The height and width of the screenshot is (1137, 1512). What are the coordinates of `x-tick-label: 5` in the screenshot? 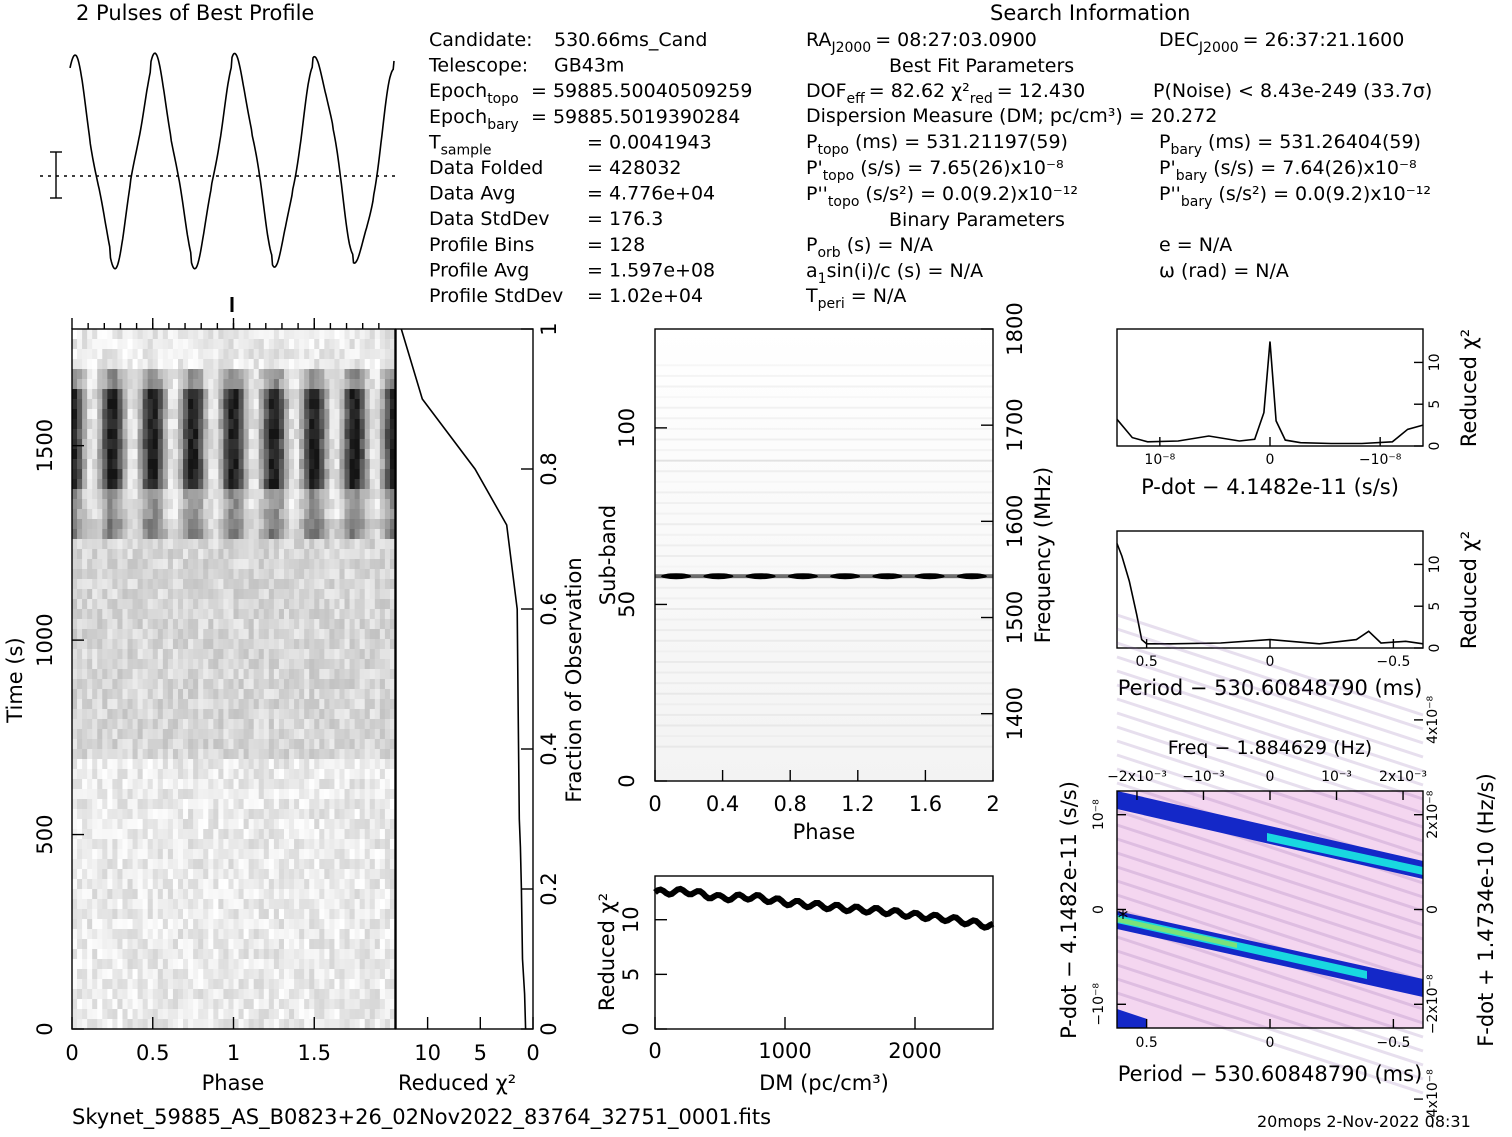 It's located at (480, 1053).